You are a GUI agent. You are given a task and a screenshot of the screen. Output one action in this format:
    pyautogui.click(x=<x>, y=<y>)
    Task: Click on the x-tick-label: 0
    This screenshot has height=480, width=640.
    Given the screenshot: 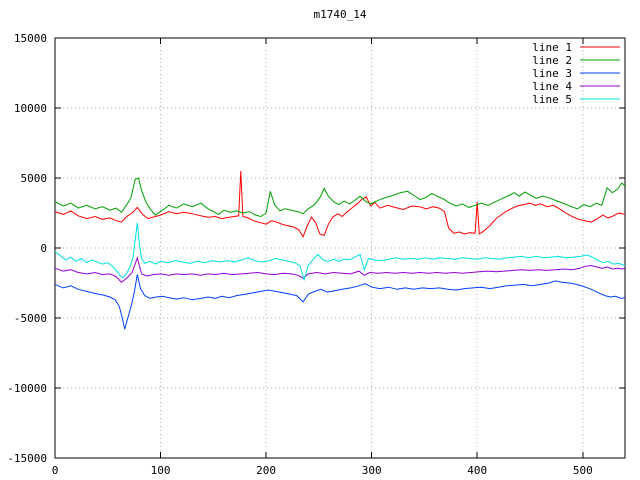 What is the action you would take?
    pyautogui.click(x=55, y=470)
    